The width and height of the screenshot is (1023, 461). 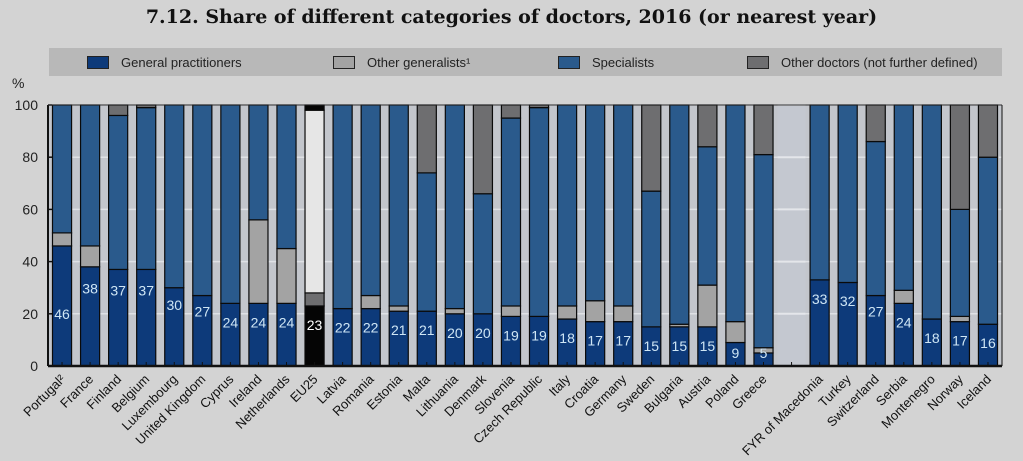 What do you see at coordinates (623, 62) in the screenshot?
I see `legend-label: Specialists` at bounding box center [623, 62].